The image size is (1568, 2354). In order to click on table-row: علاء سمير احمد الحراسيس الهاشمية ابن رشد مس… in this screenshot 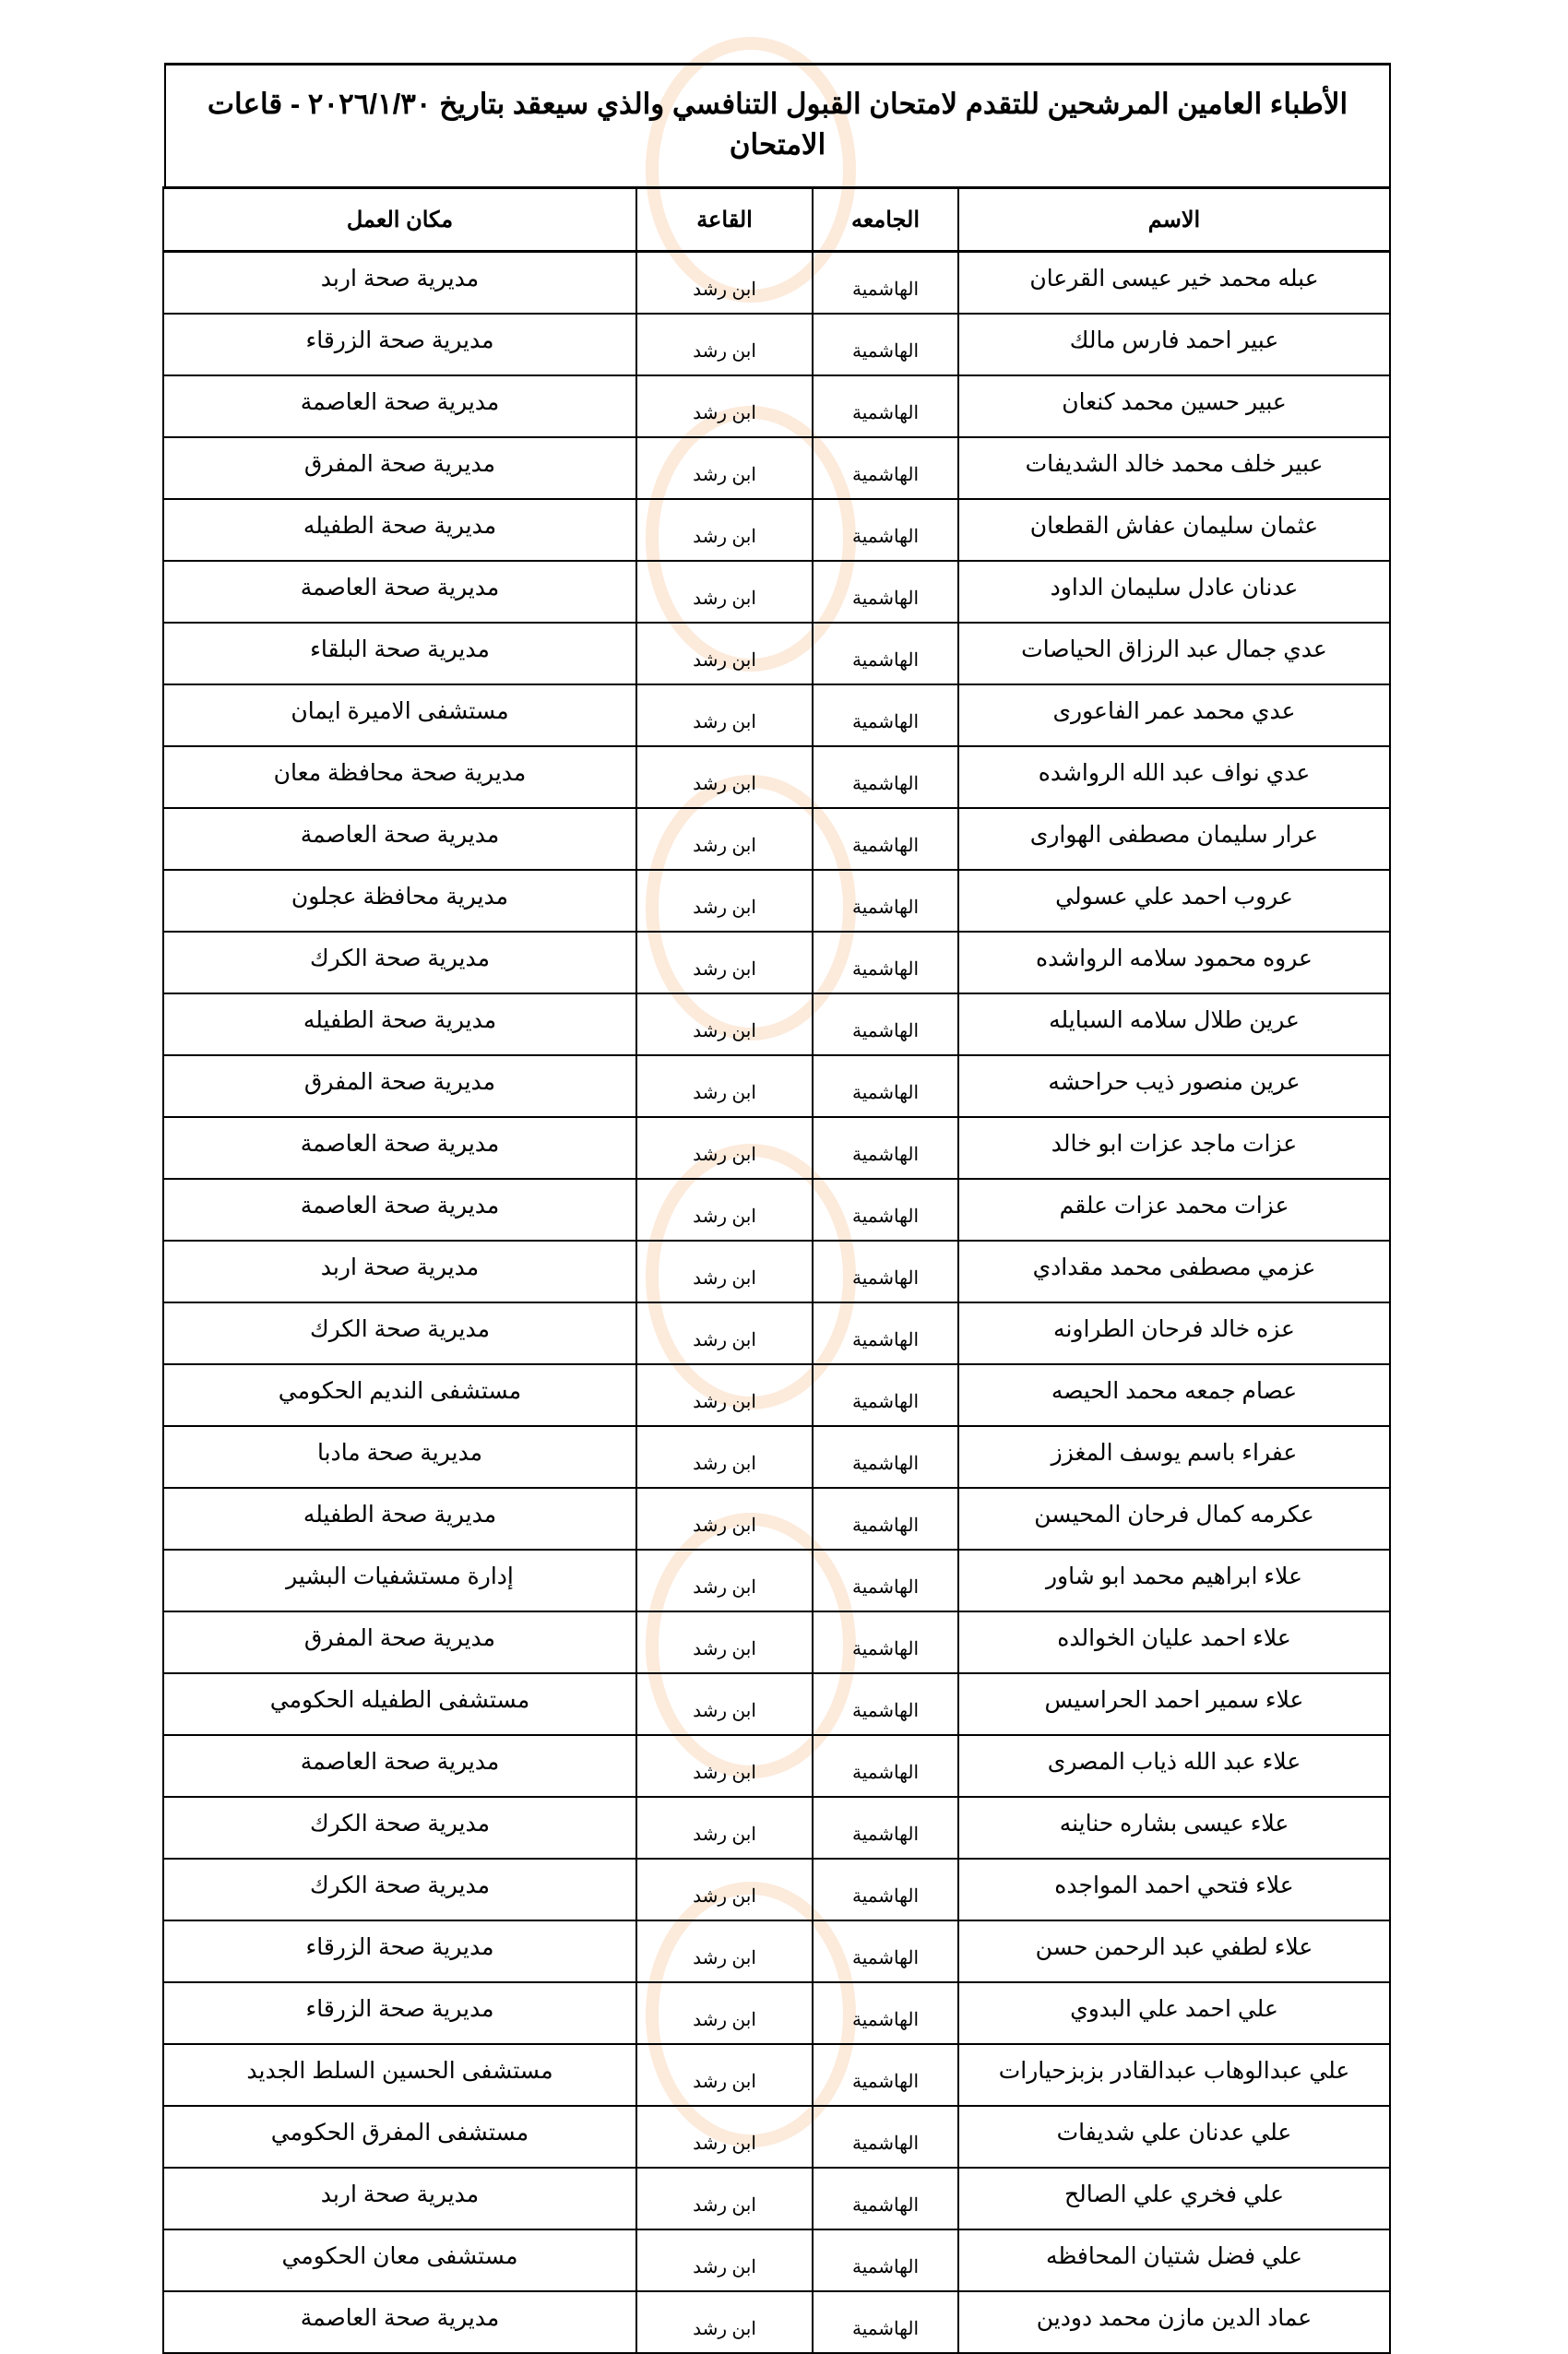, I will do `click(776, 1704)`.